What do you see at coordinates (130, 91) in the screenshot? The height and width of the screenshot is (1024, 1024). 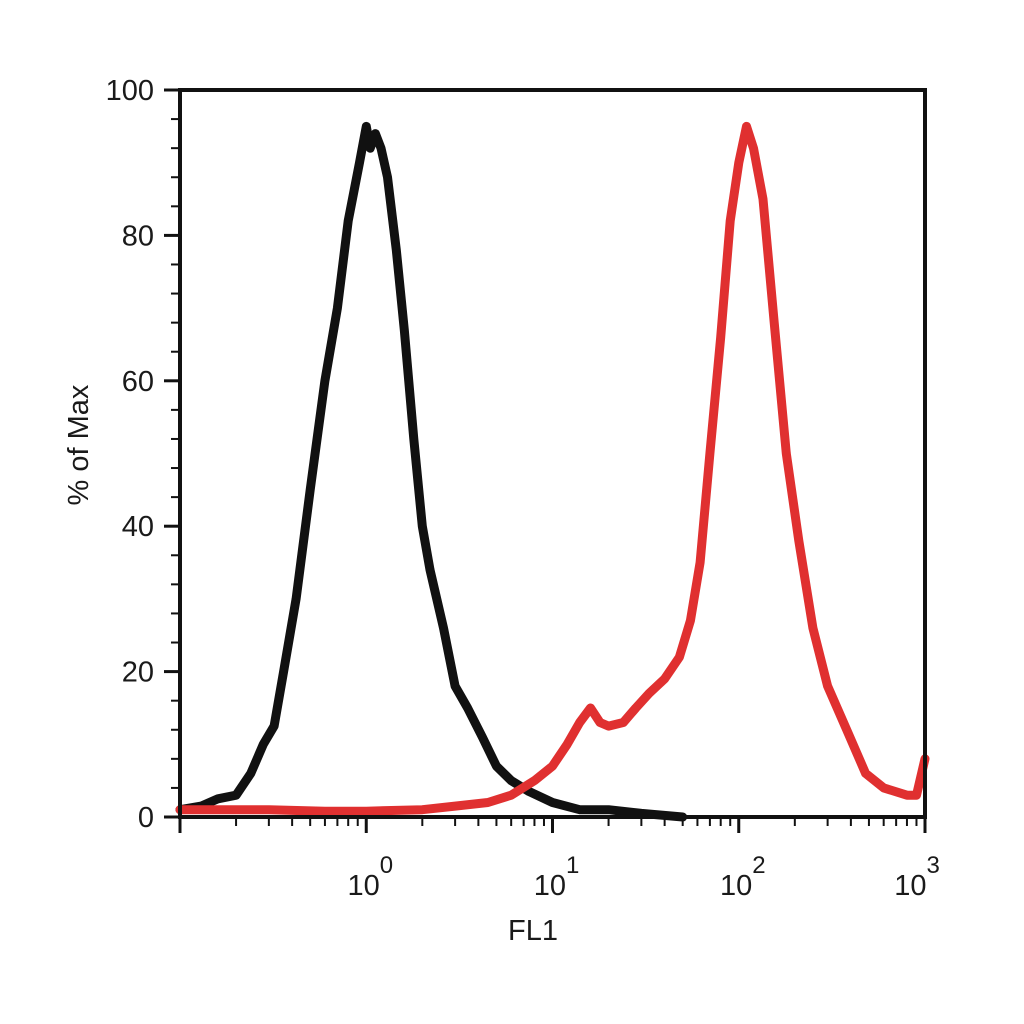 I see `y-tick-label: 100` at bounding box center [130, 91].